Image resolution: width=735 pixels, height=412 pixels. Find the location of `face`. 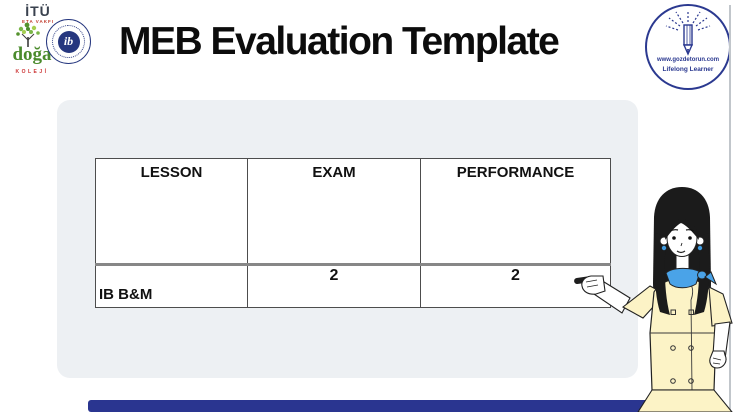

face is located at coordinates (682, 238).